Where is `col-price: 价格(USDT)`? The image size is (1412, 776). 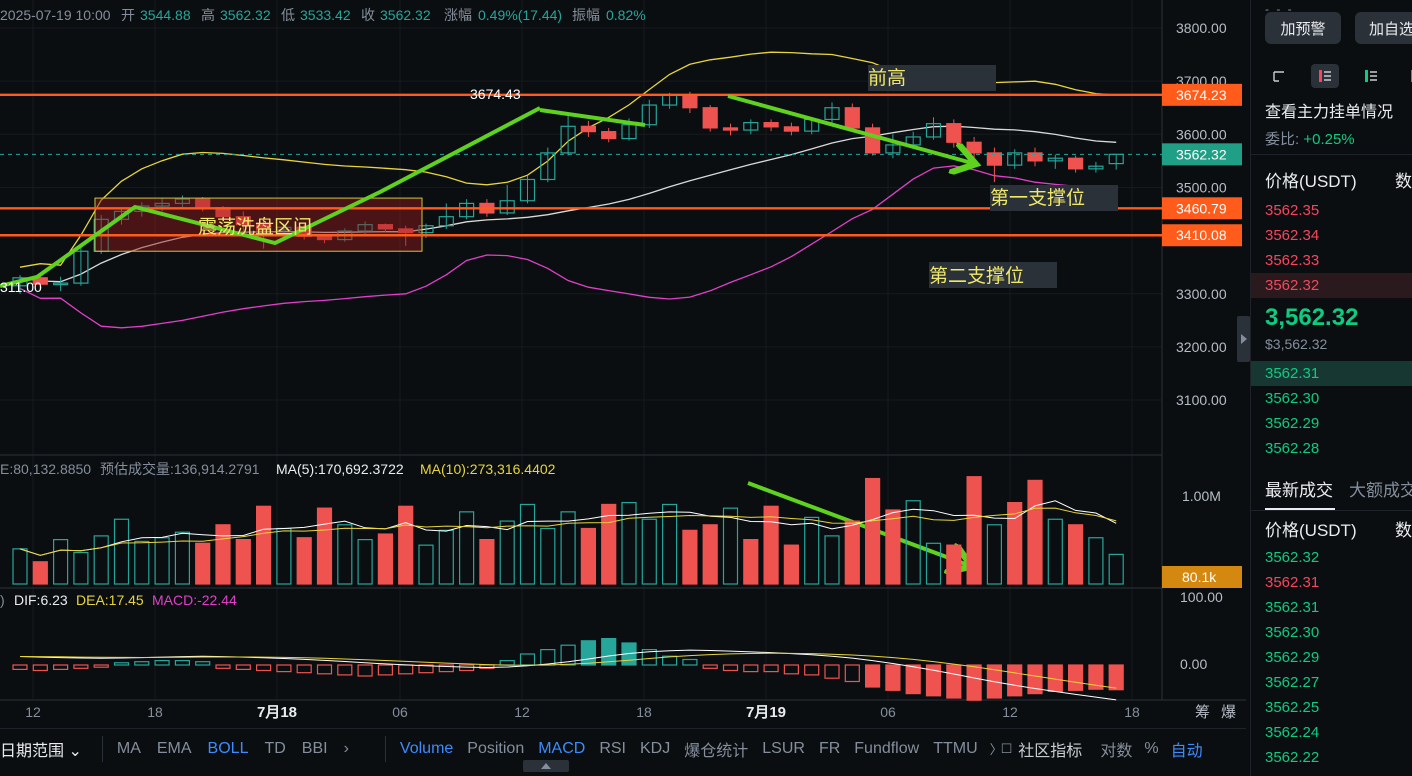 col-price: 价格(USDT) is located at coordinates (1311, 181).